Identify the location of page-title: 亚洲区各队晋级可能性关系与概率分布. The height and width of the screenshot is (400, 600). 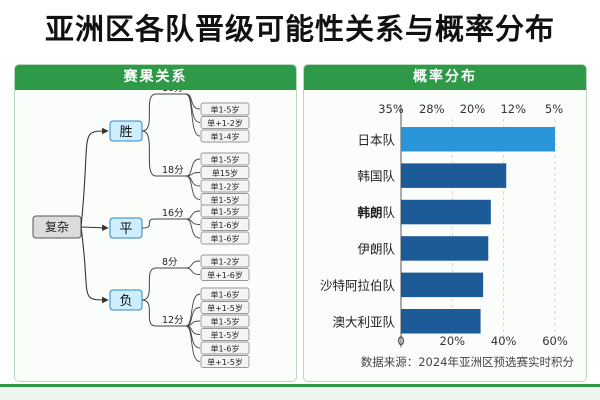
(299, 29).